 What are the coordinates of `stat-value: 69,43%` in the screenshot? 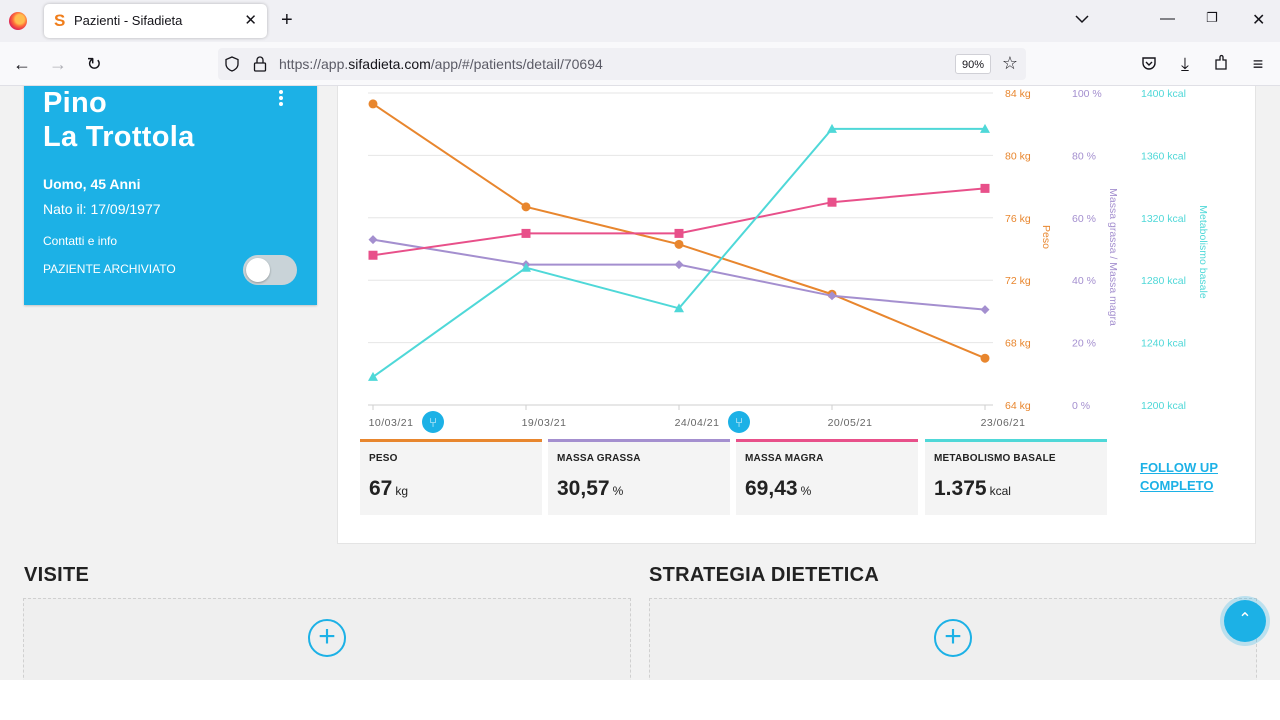 It's located at (778, 489).